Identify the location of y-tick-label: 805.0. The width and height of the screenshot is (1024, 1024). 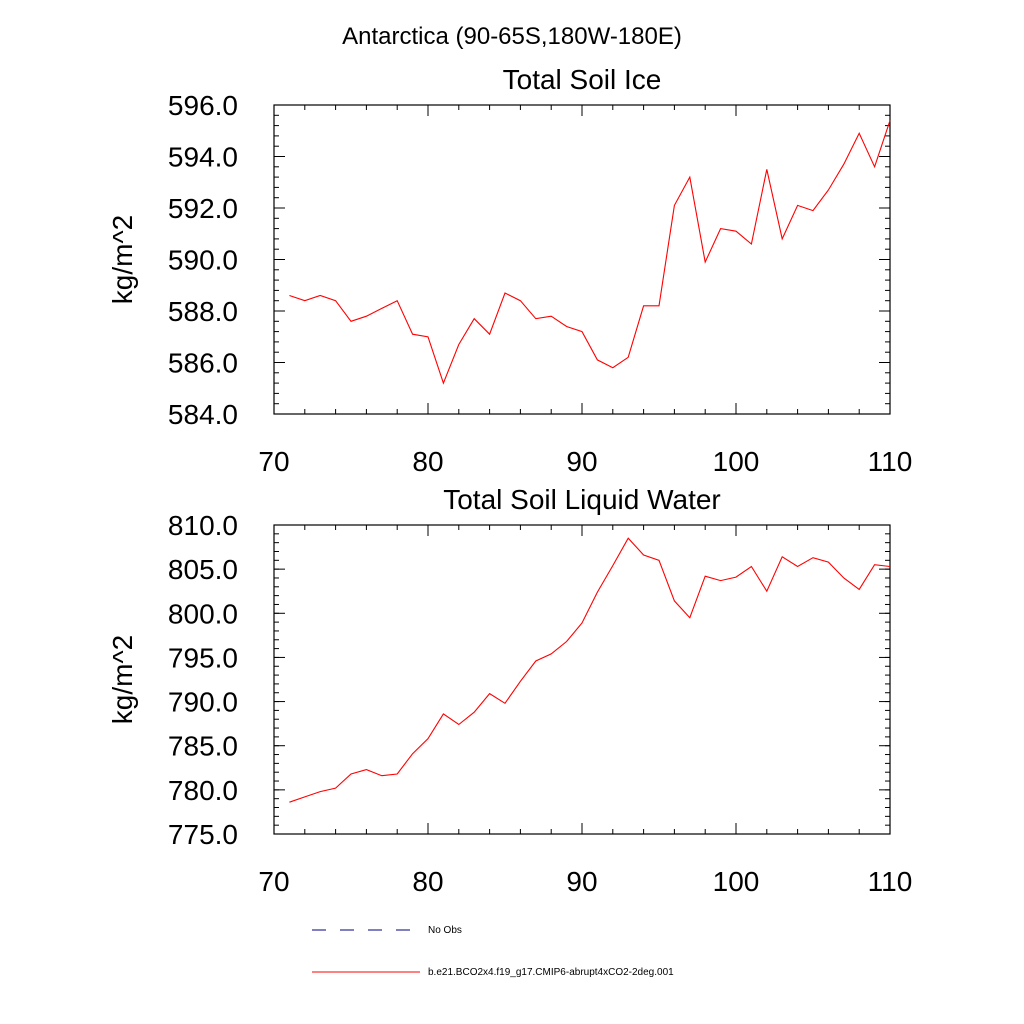
(203, 569).